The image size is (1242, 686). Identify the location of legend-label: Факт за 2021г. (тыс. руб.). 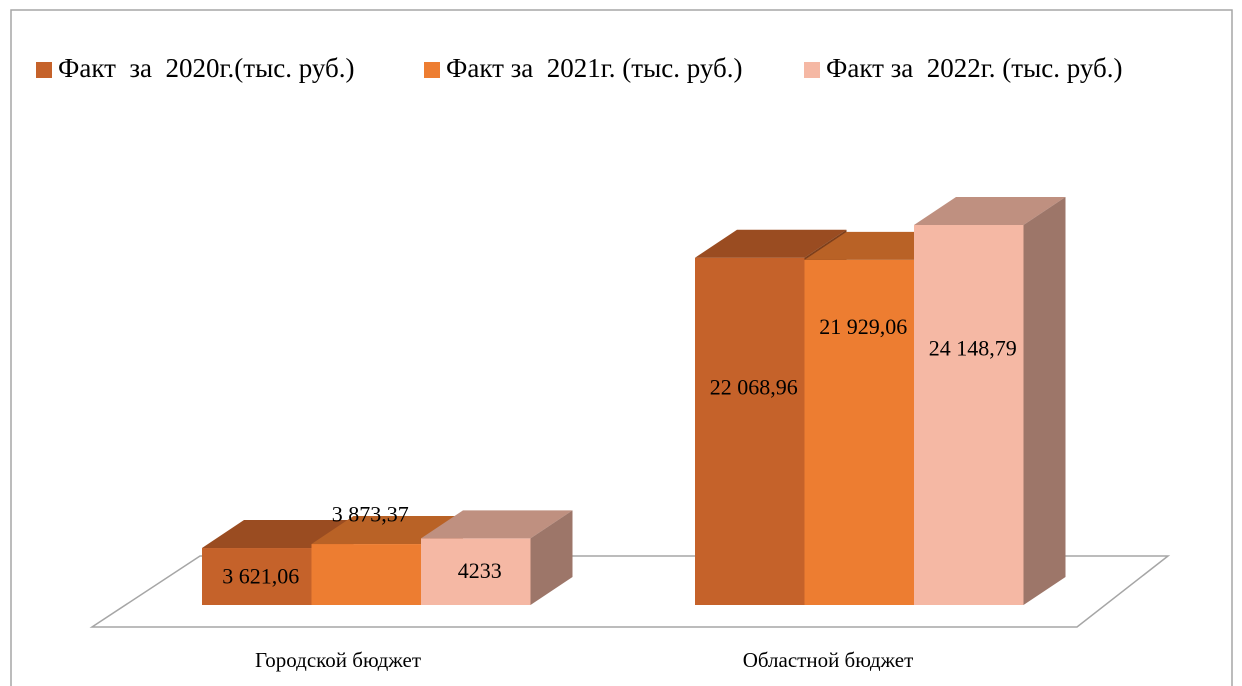
(594, 68).